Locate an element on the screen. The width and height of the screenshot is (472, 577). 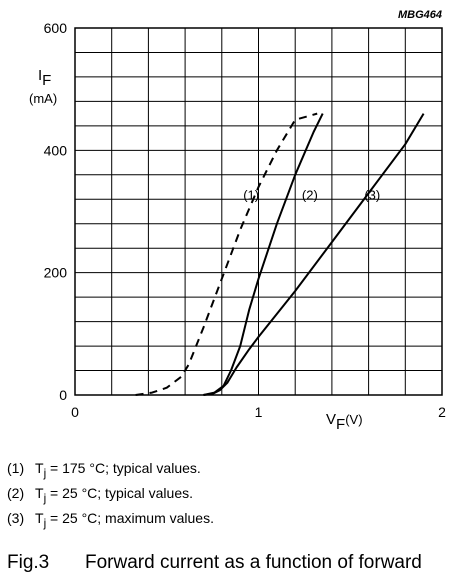
legend-number: (2) is located at coordinates (16, 493).